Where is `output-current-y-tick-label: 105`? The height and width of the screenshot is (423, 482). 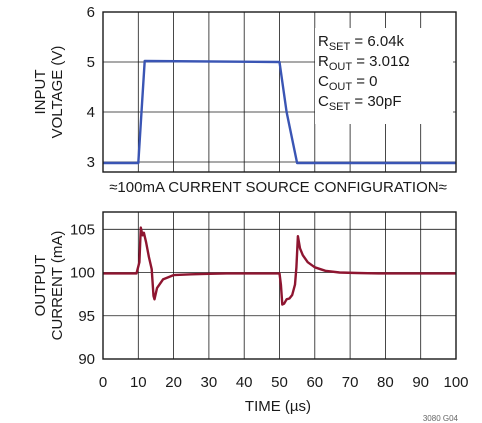 output-current-y-tick-label: 105 is located at coordinates (82, 229).